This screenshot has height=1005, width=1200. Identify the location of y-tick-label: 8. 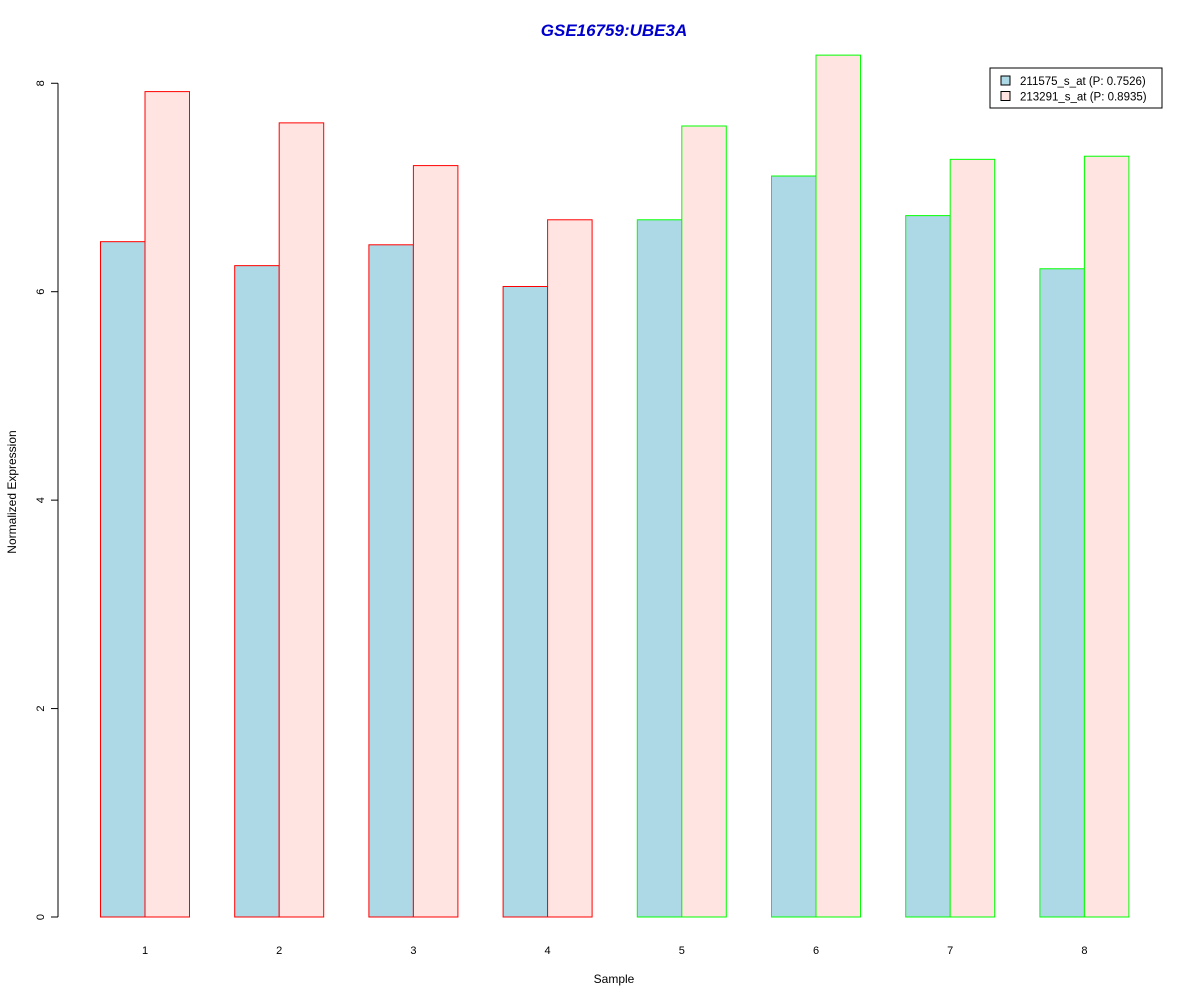
(41, 83).